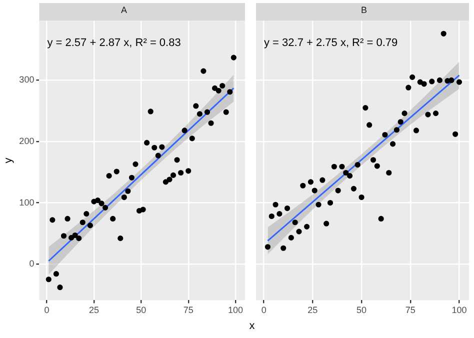  What do you see at coordinates (31, 263) in the screenshot?
I see `y-tick-label: 0` at bounding box center [31, 263].